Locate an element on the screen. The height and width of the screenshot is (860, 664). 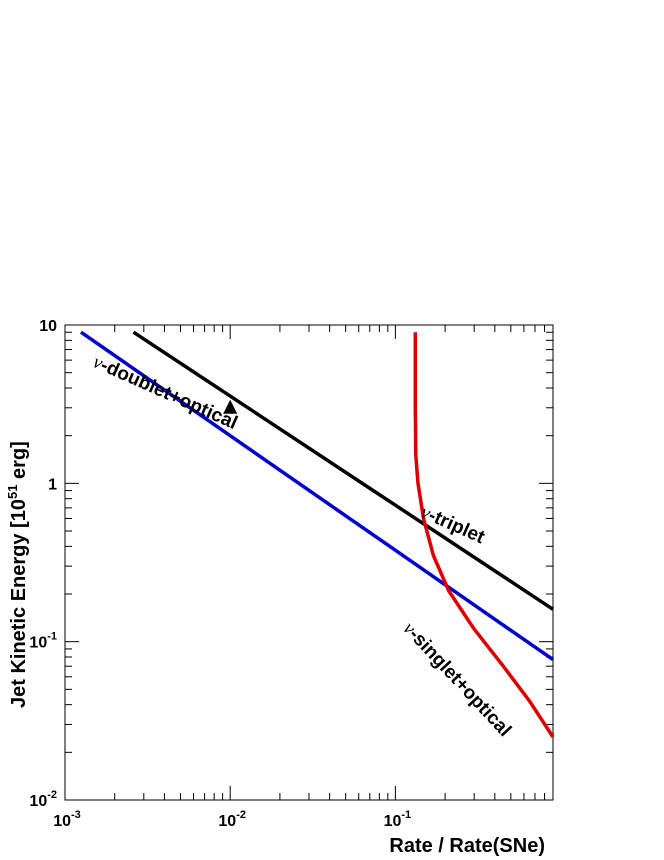
x-tick-label-2: 10⁻¹ is located at coordinates (398, 819).